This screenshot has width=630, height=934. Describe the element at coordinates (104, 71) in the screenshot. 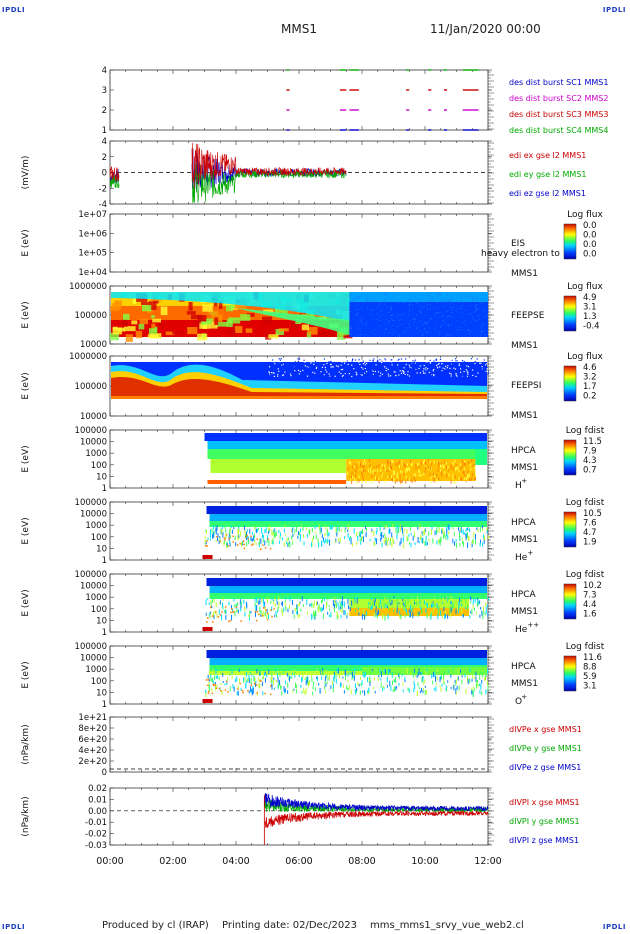

I see `burst-y-tick-label: 4` at that location.